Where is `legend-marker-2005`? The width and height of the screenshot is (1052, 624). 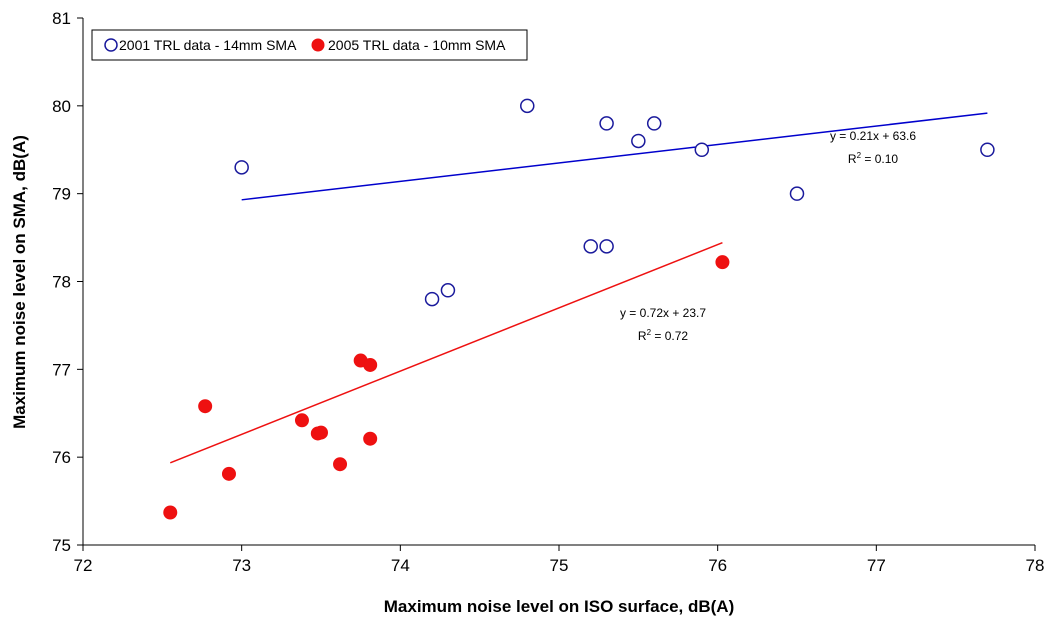 legend-marker-2005 is located at coordinates (318, 45).